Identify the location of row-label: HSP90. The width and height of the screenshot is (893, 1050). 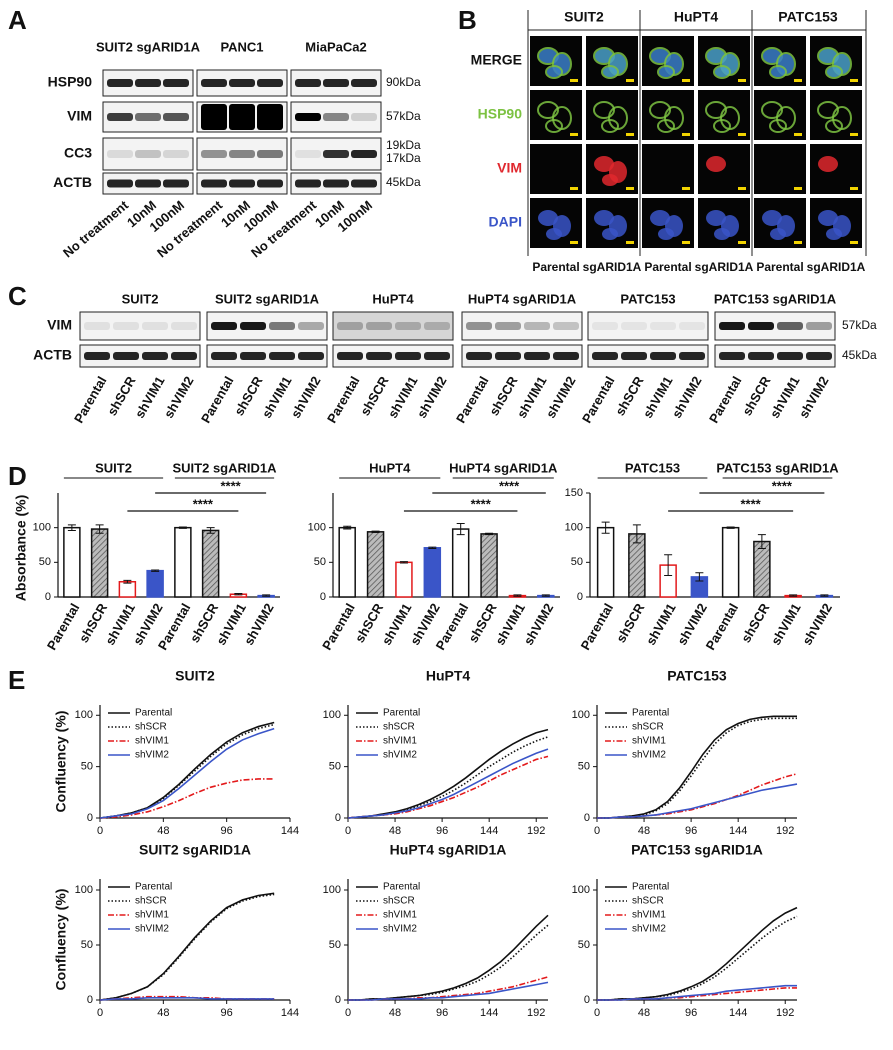
(500, 114).